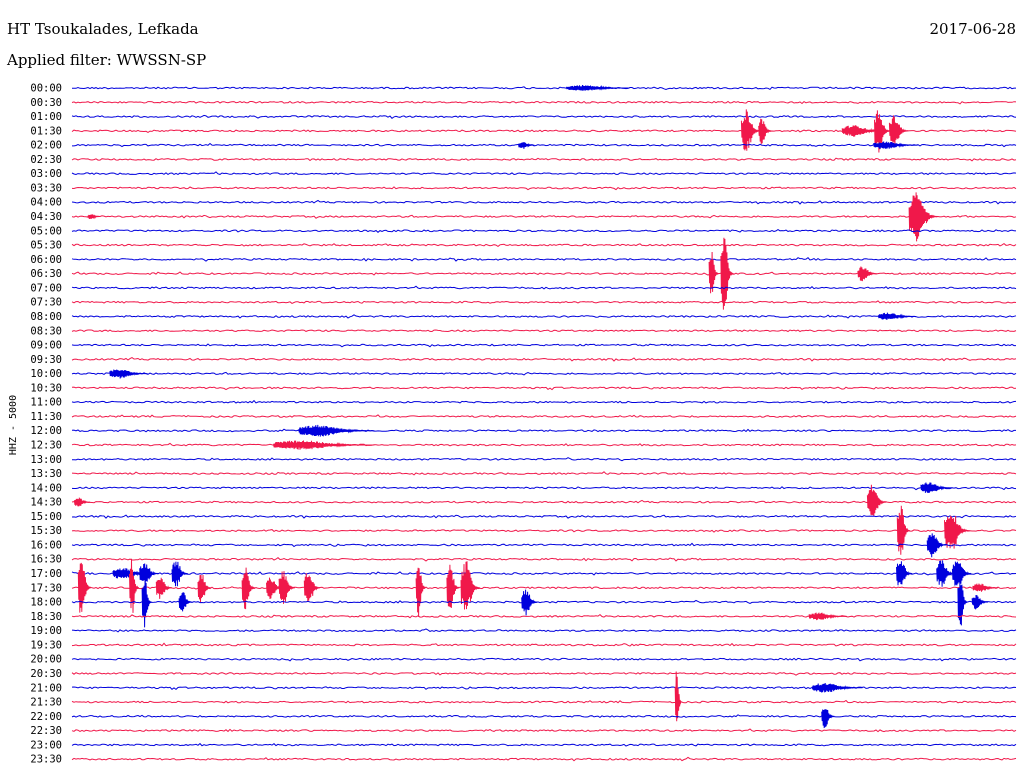 The height and width of the screenshot is (780, 1024). What do you see at coordinates (46, 603) in the screenshot?
I see `row-label: 18:00` at bounding box center [46, 603].